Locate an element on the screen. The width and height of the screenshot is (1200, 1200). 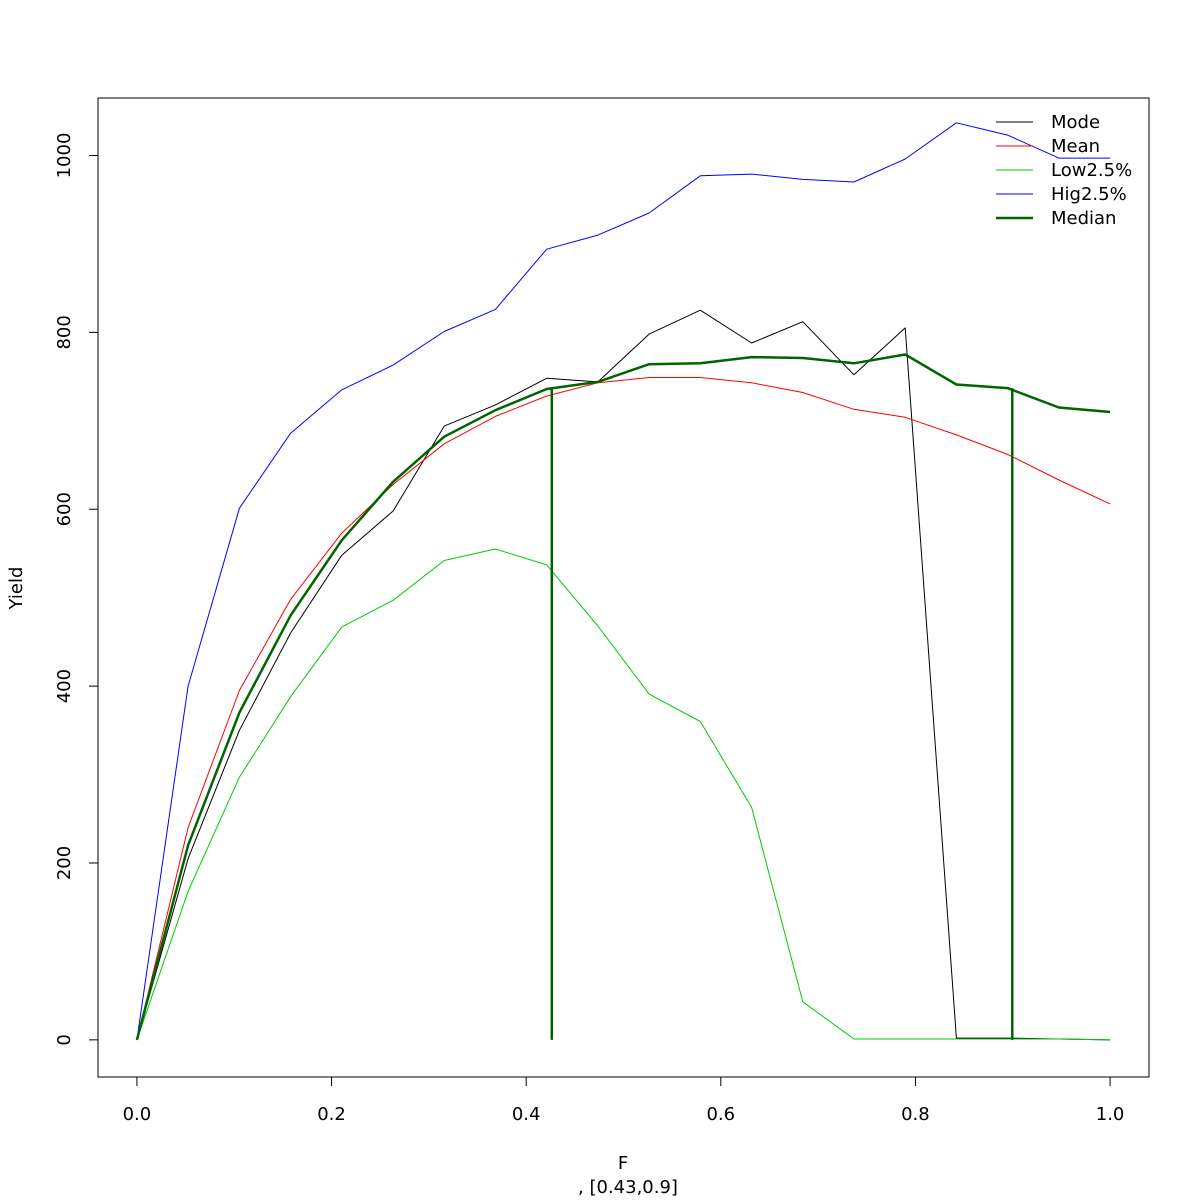
y-tick-label: 1000 is located at coordinates (64, 156).